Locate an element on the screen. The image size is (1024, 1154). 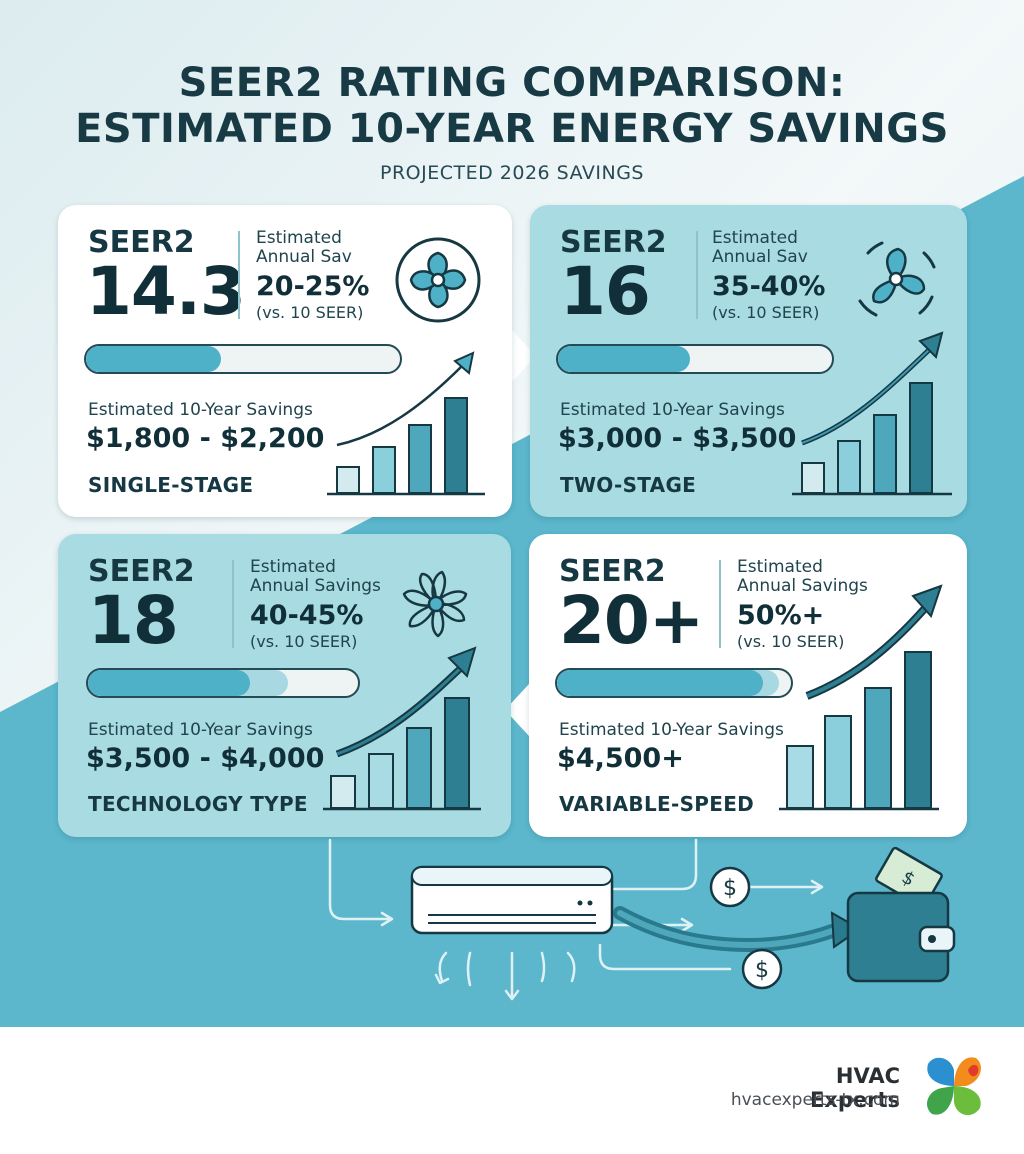
fan-4-blade-icon is located at coordinates (438, 280).